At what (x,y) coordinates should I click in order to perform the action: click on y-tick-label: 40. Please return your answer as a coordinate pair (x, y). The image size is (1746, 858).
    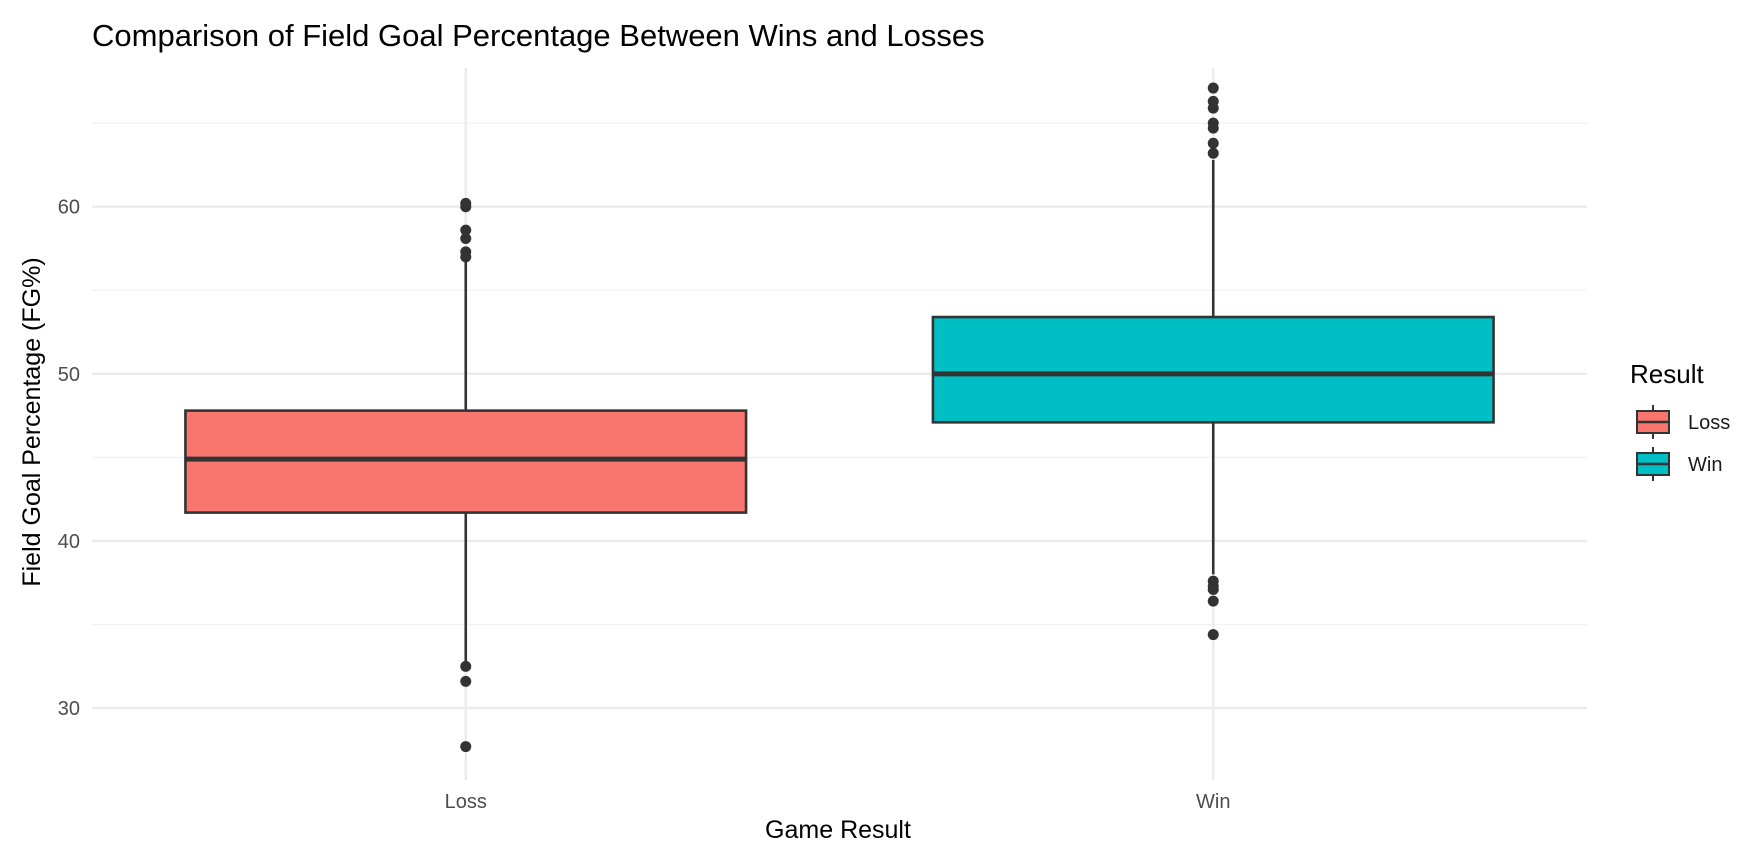
    Looking at the image, I should click on (69, 542).